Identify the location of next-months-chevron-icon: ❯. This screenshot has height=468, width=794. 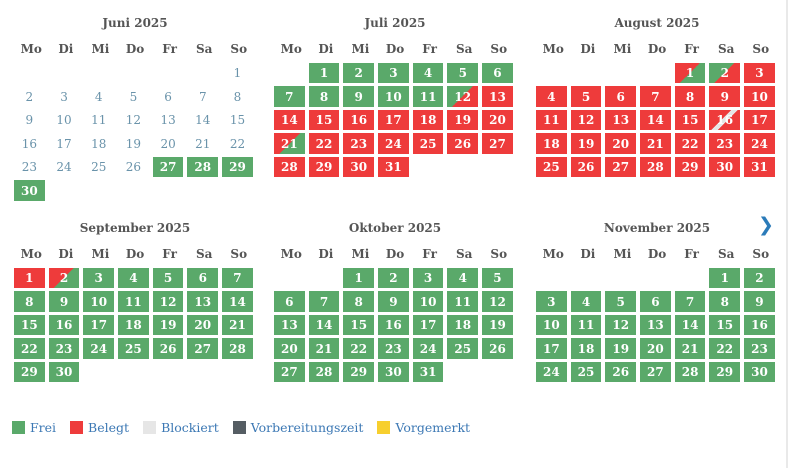
(766, 225).